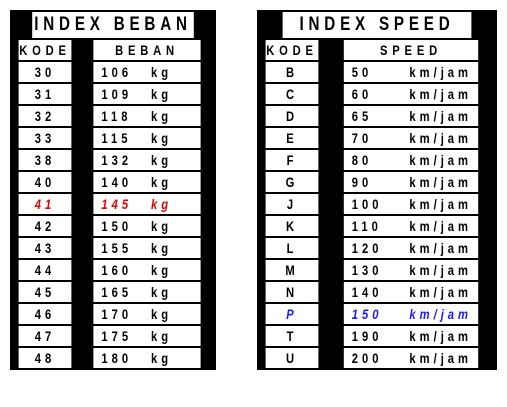  I want to click on speed-value-number: 100, so click(367, 204).